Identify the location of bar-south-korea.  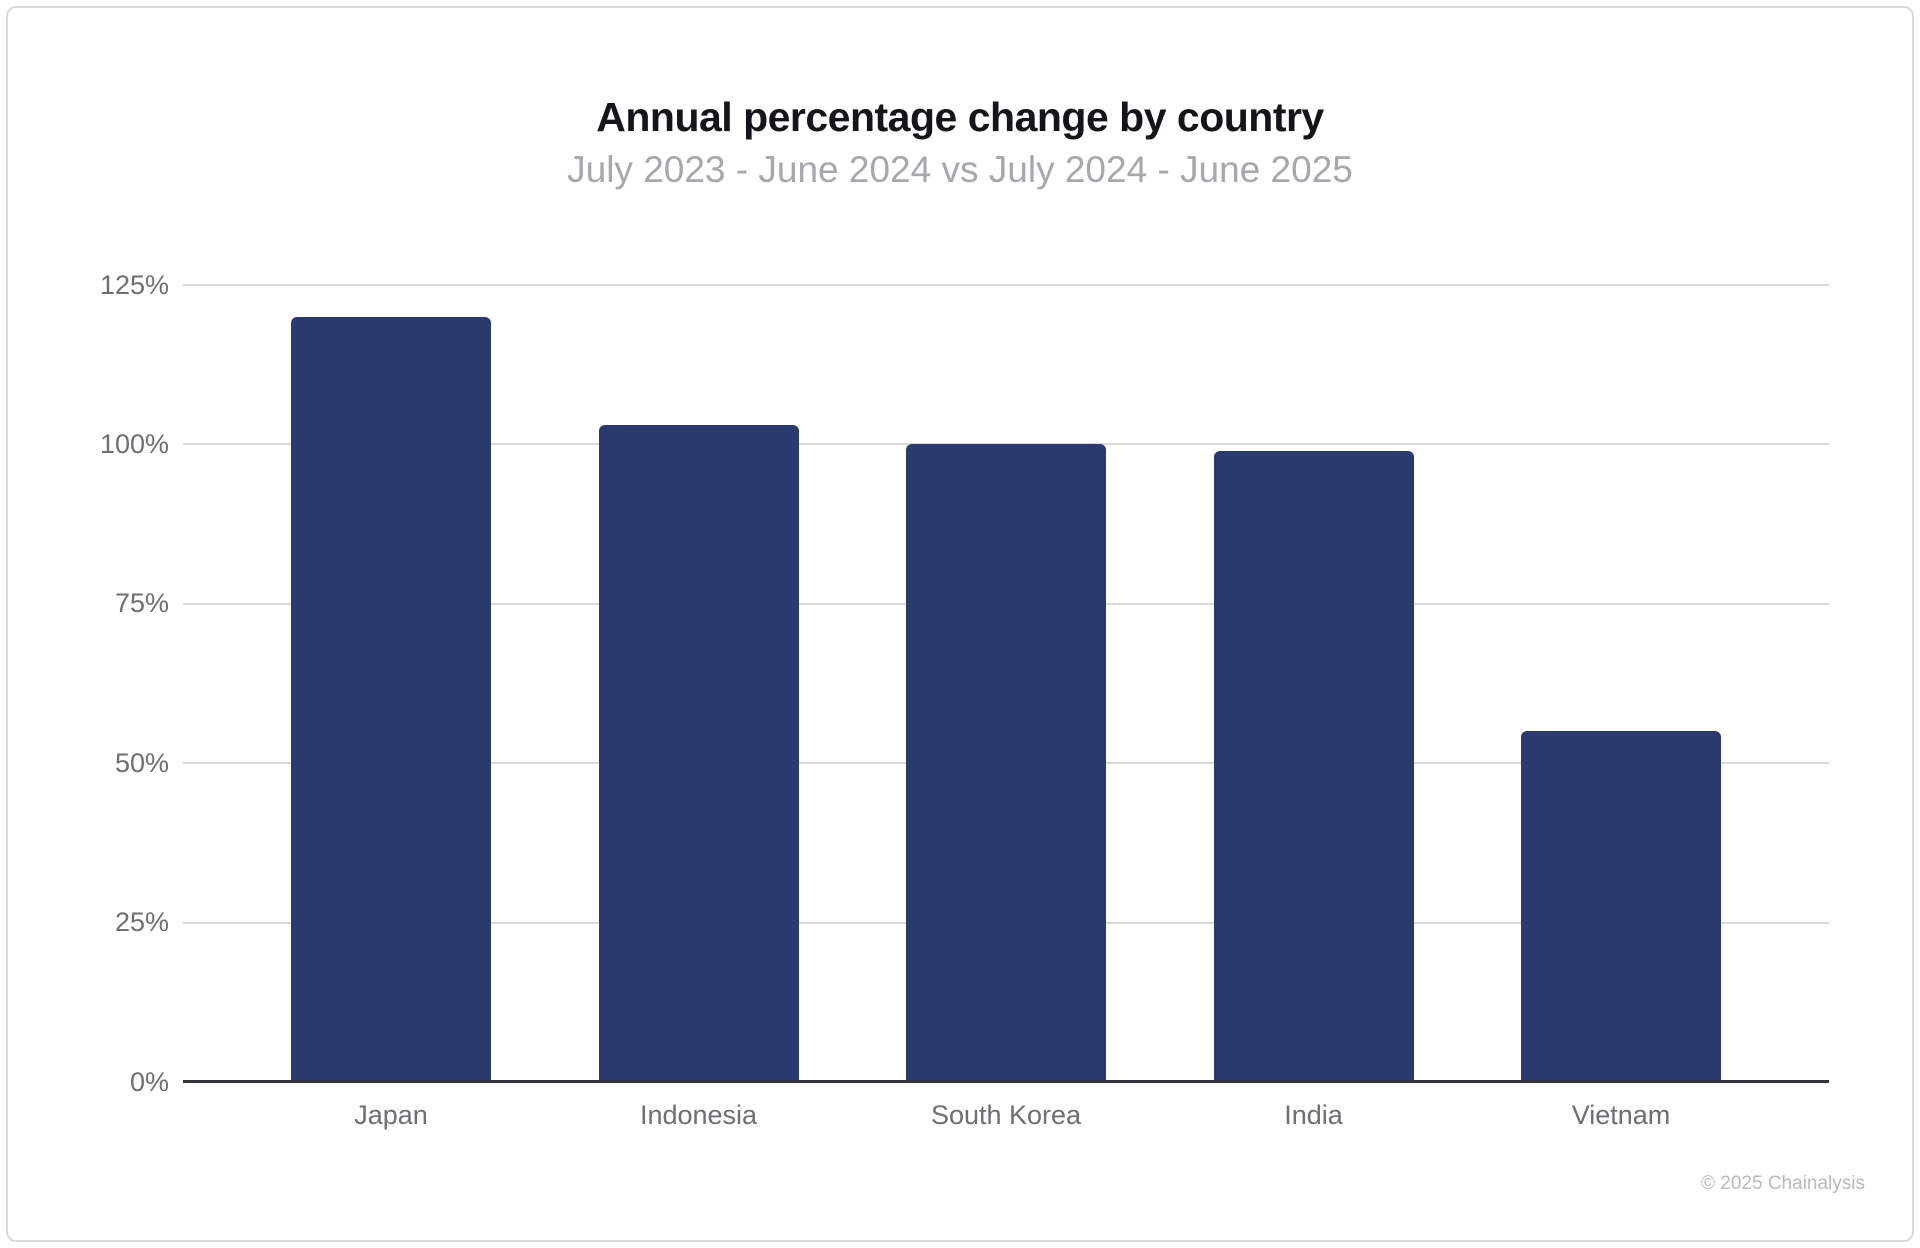
(1006, 763).